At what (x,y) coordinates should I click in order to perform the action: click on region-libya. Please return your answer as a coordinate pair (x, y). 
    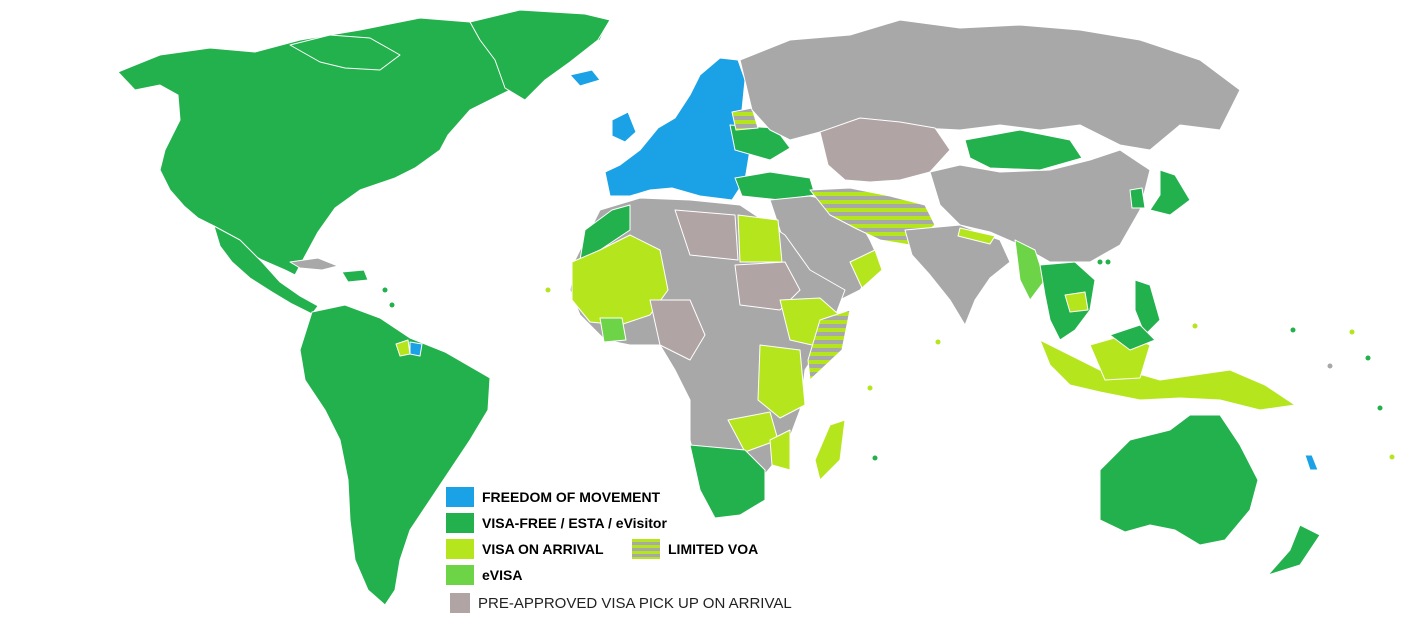
    Looking at the image, I should click on (706, 235).